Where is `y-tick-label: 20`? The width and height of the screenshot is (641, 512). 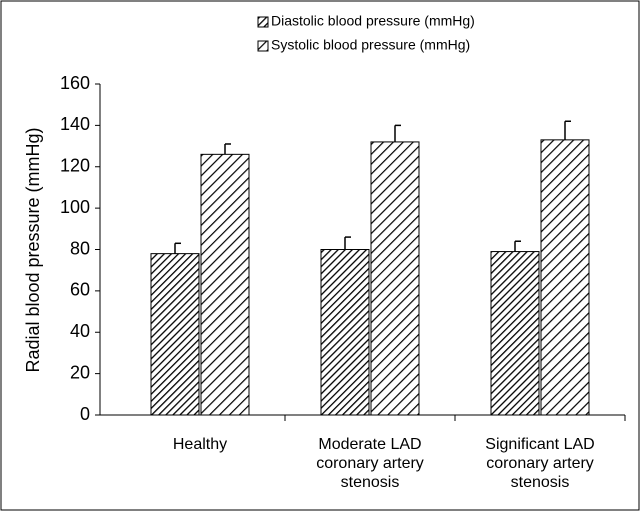
y-tick-label: 20 is located at coordinates (80, 372).